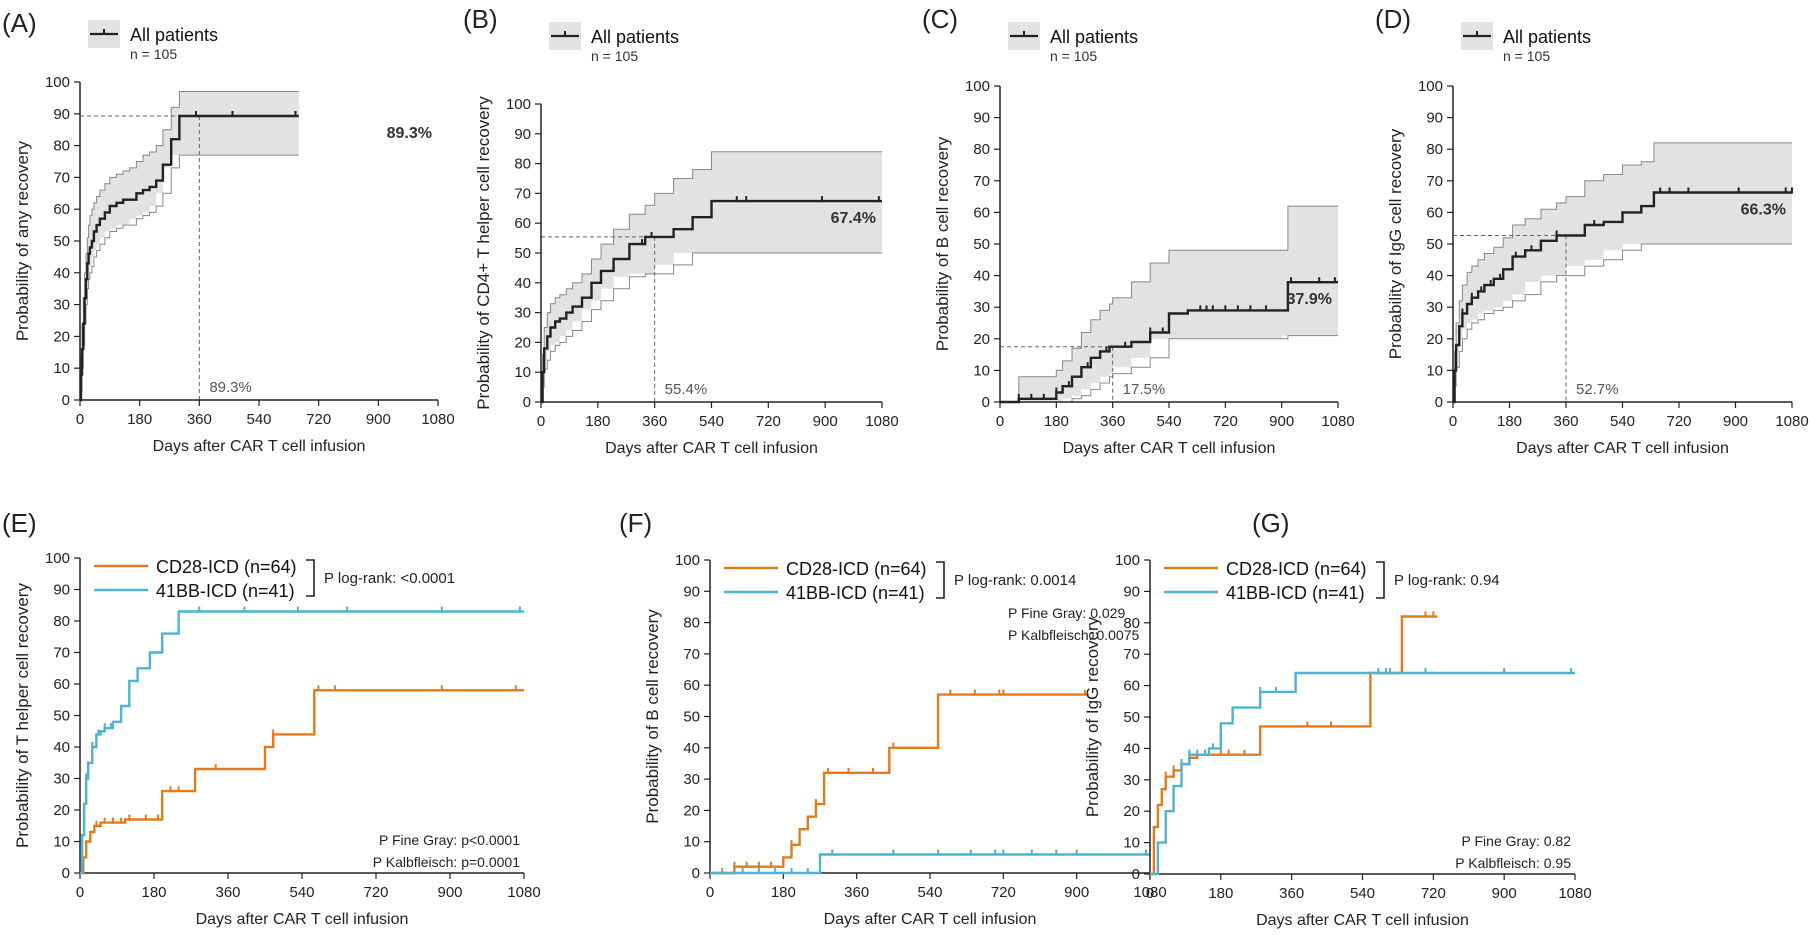 The height and width of the screenshot is (935, 1810). What do you see at coordinates (1144, 389) in the screenshot?
I see `reference-label: 17.5%` at bounding box center [1144, 389].